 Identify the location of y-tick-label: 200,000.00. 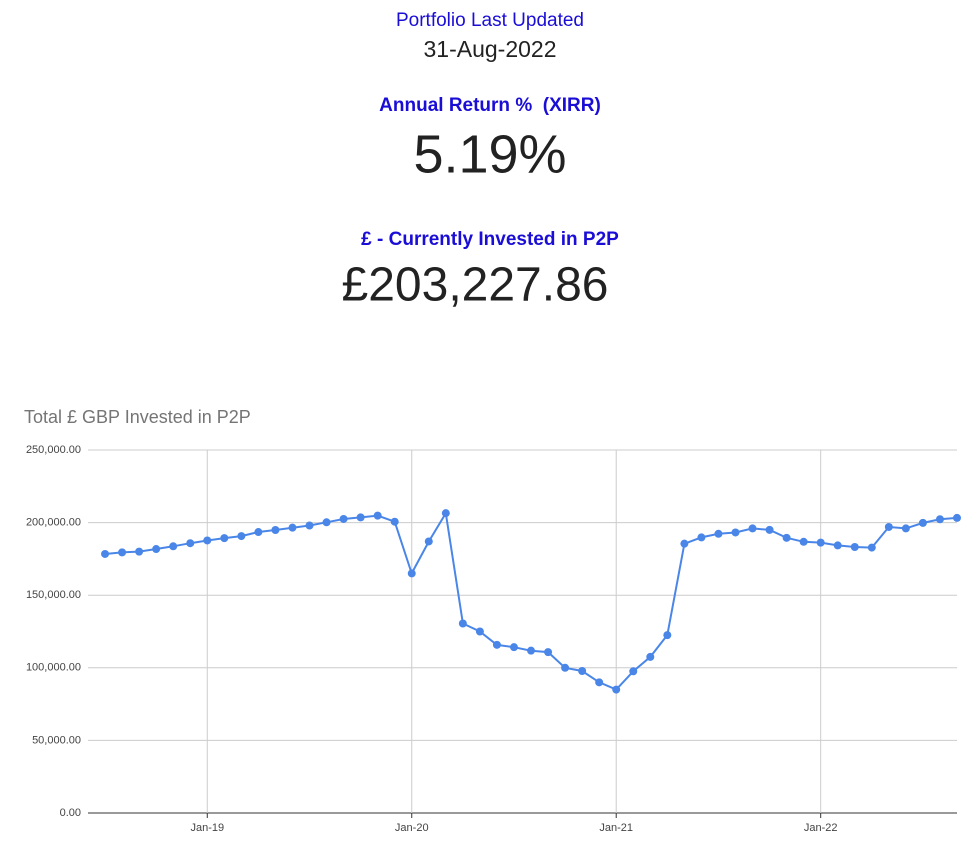
(53, 523).